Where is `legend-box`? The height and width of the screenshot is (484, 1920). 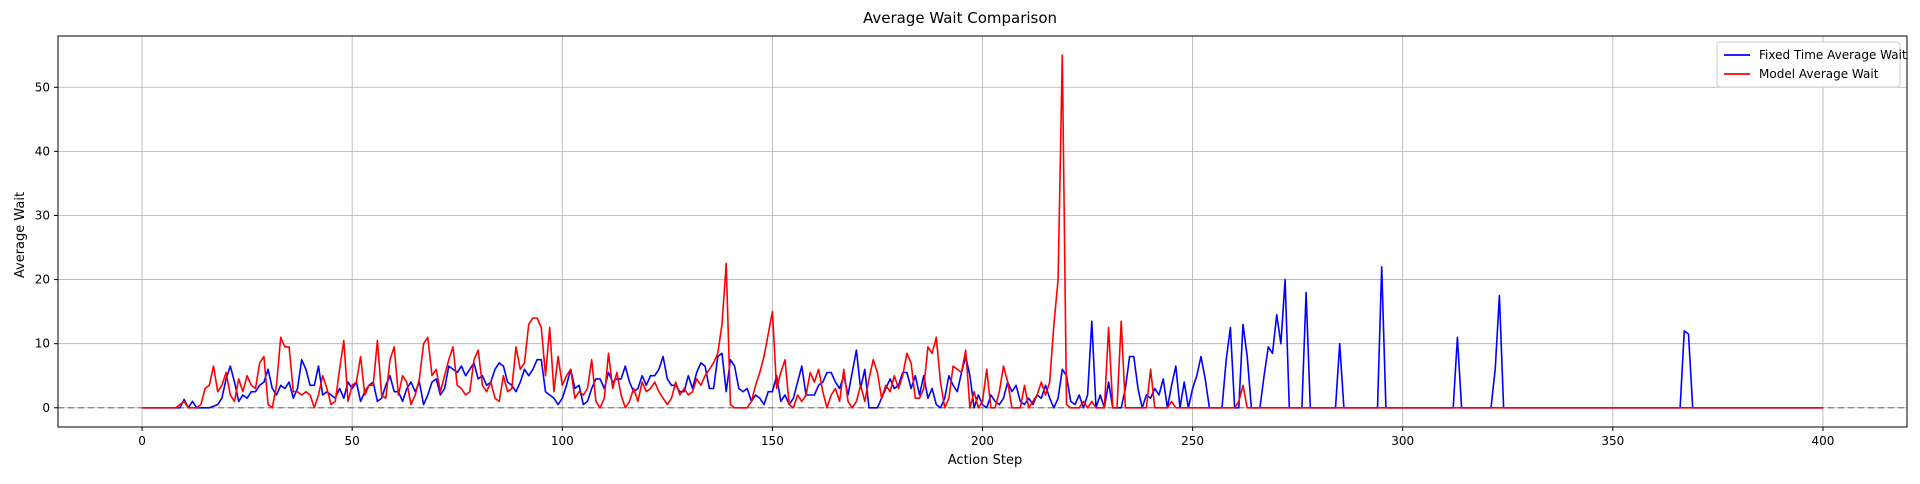 legend-box is located at coordinates (1808, 64).